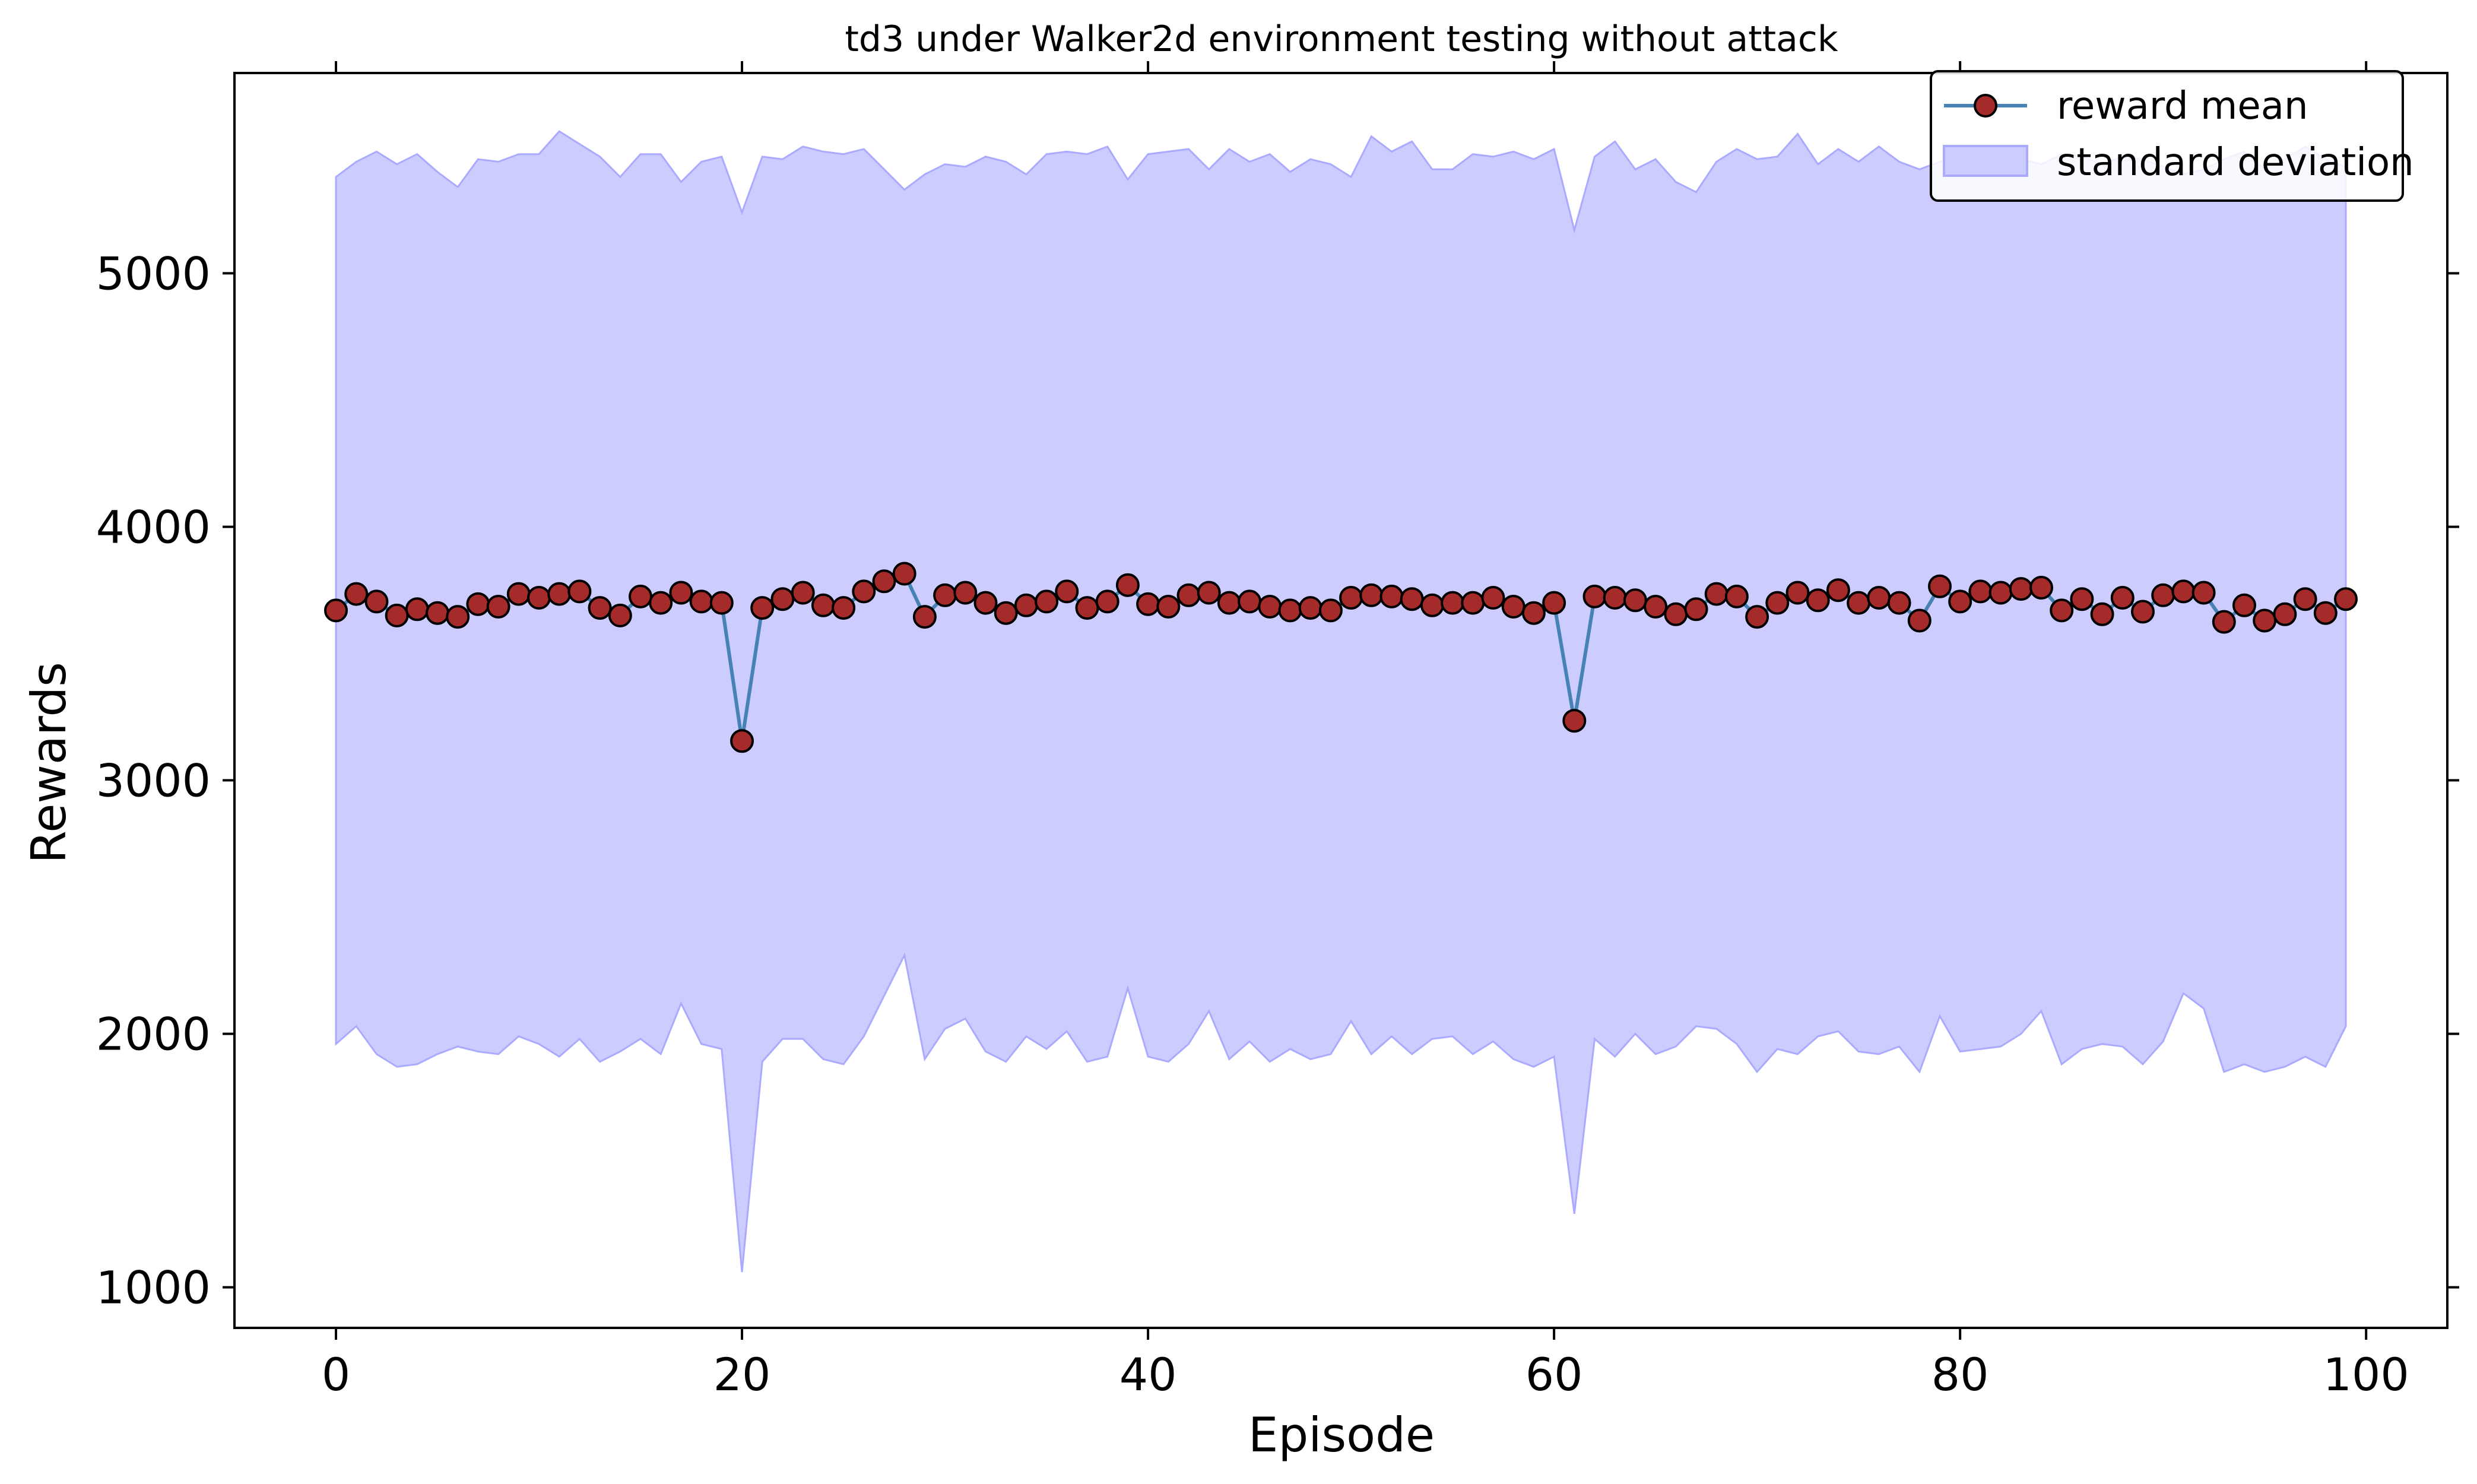  What do you see at coordinates (1341, 657) in the screenshot?
I see `reward-mean-markers` at bounding box center [1341, 657].